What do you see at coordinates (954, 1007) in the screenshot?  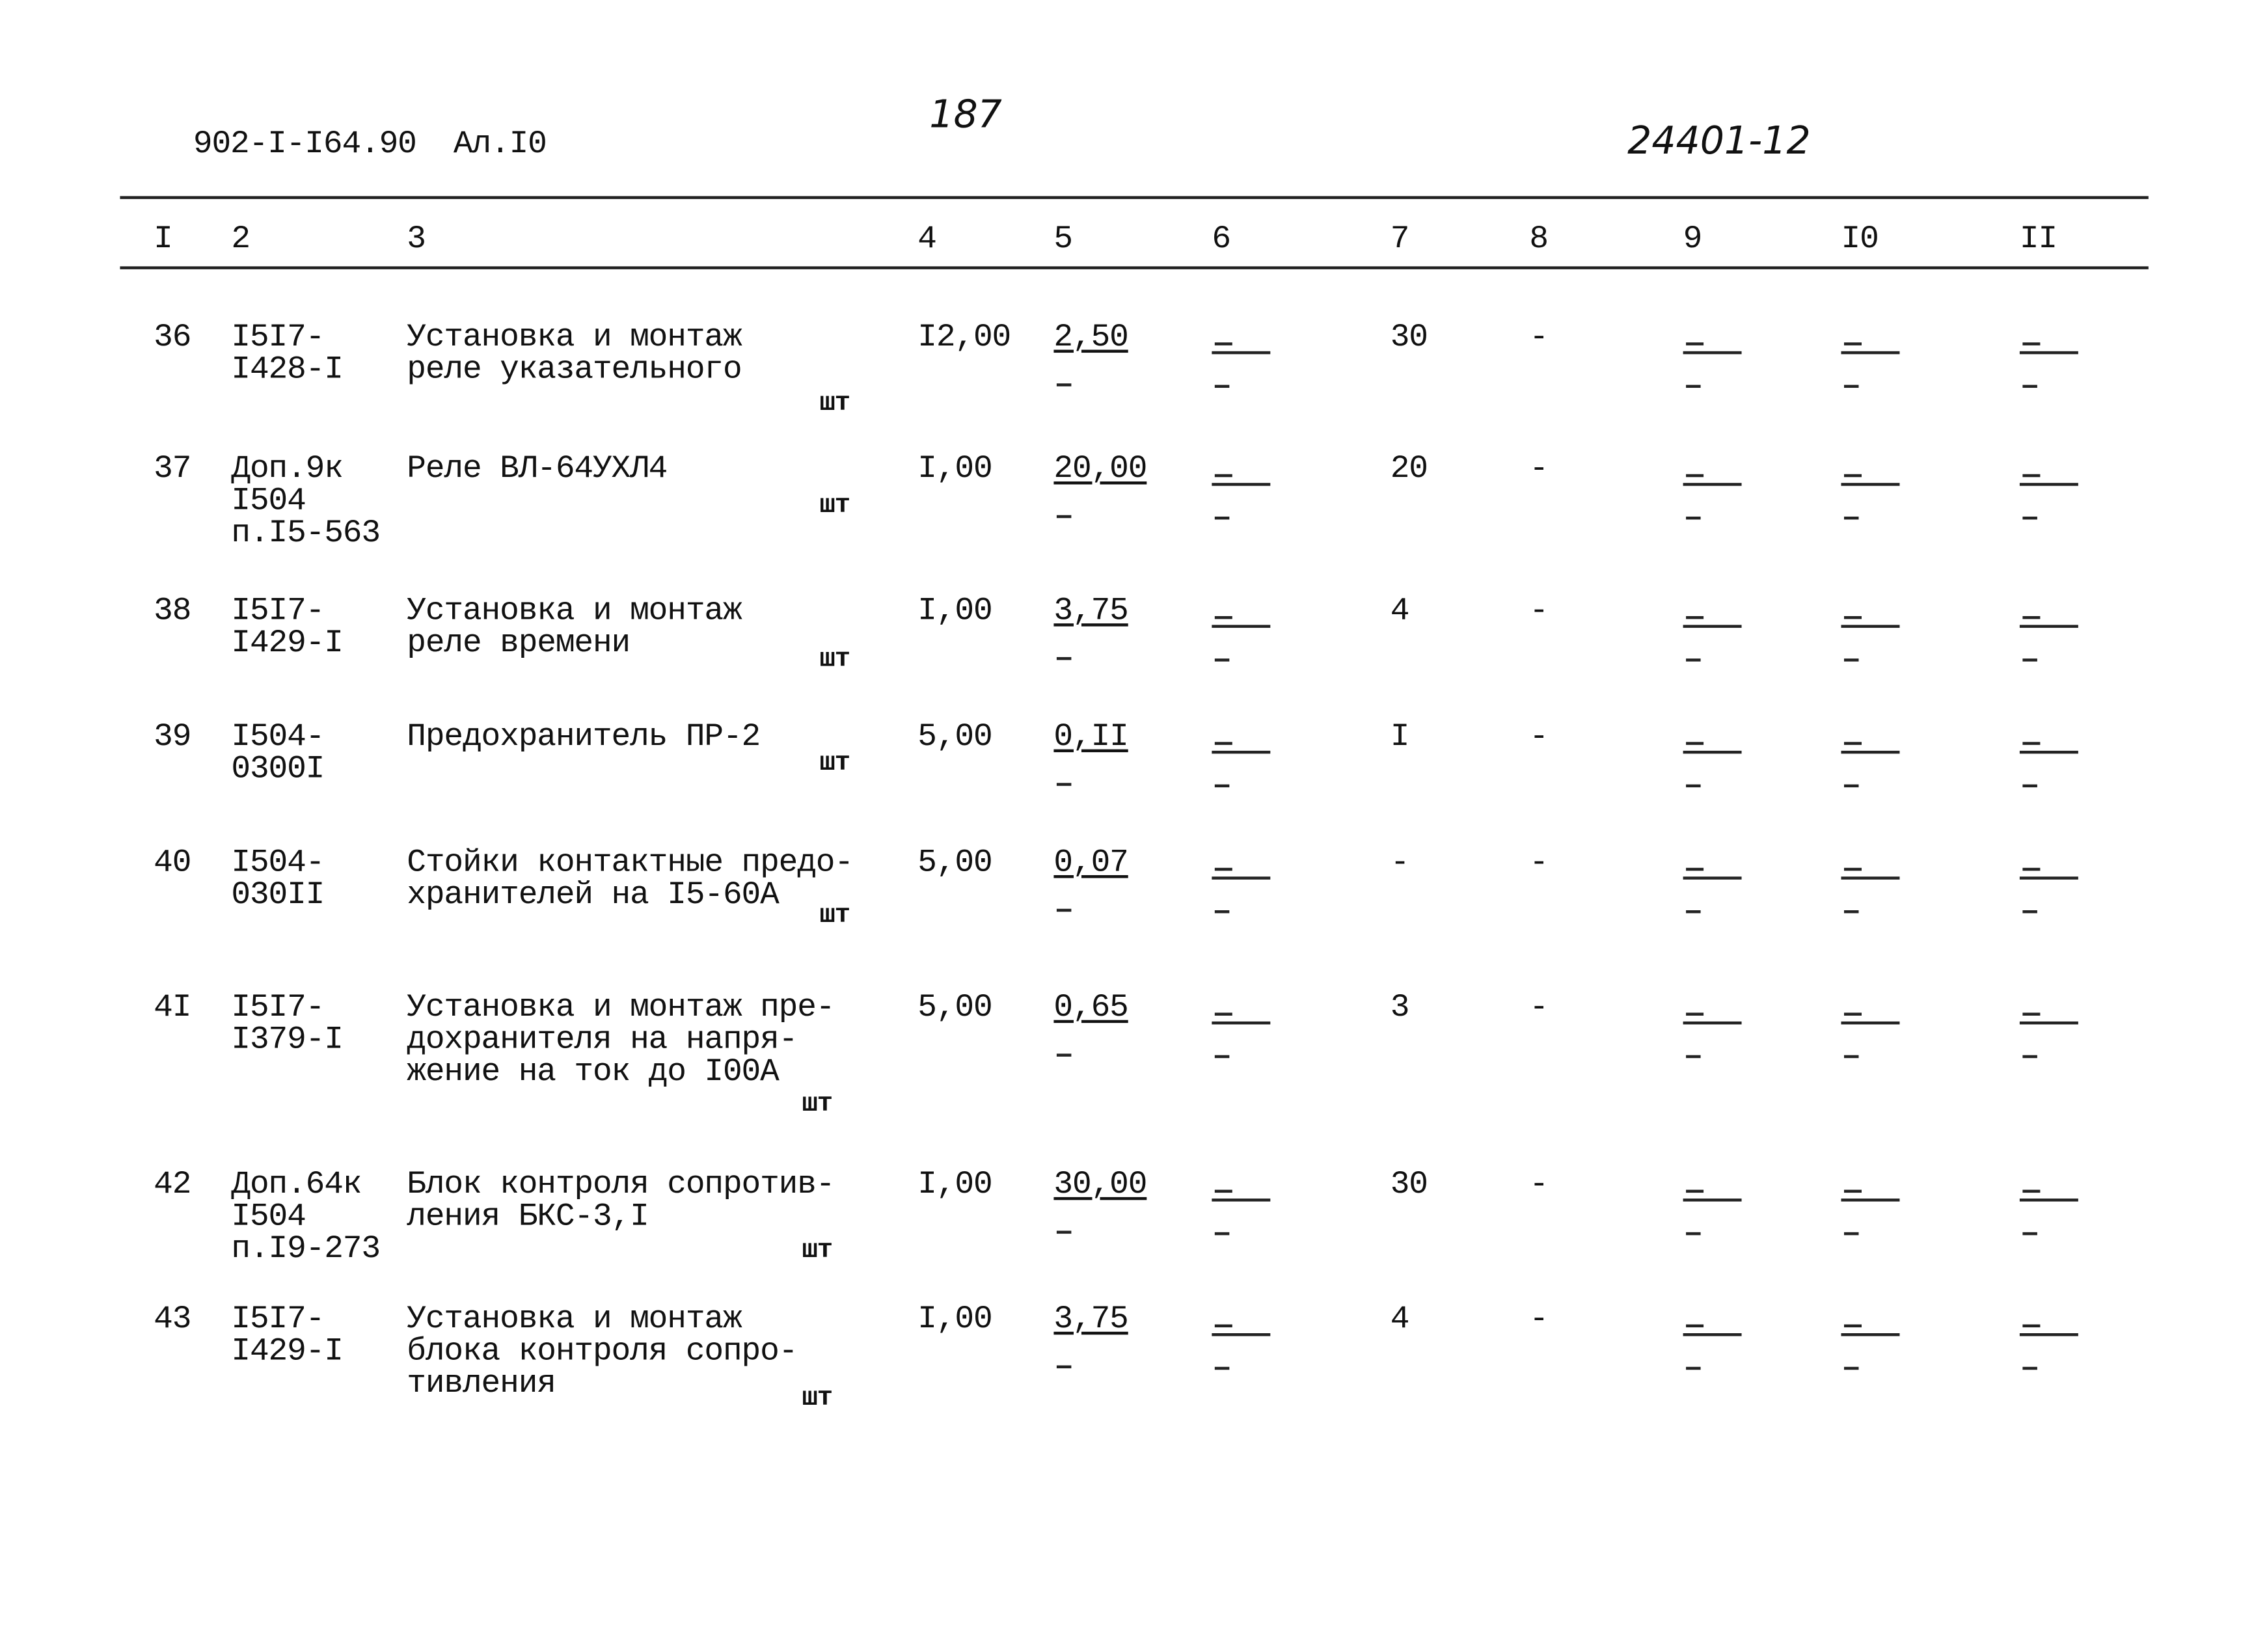 I see `quantity: 5,00` at bounding box center [954, 1007].